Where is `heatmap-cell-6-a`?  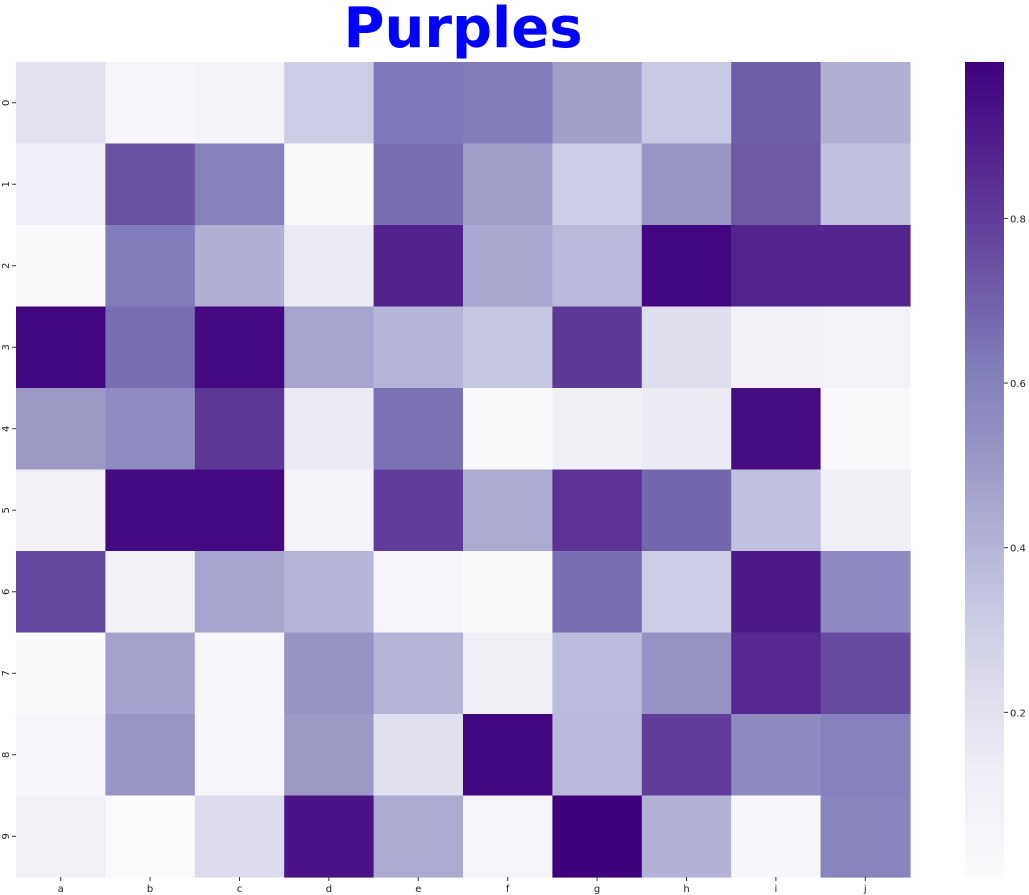 heatmap-cell-6-a is located at coordinates (61, 592).